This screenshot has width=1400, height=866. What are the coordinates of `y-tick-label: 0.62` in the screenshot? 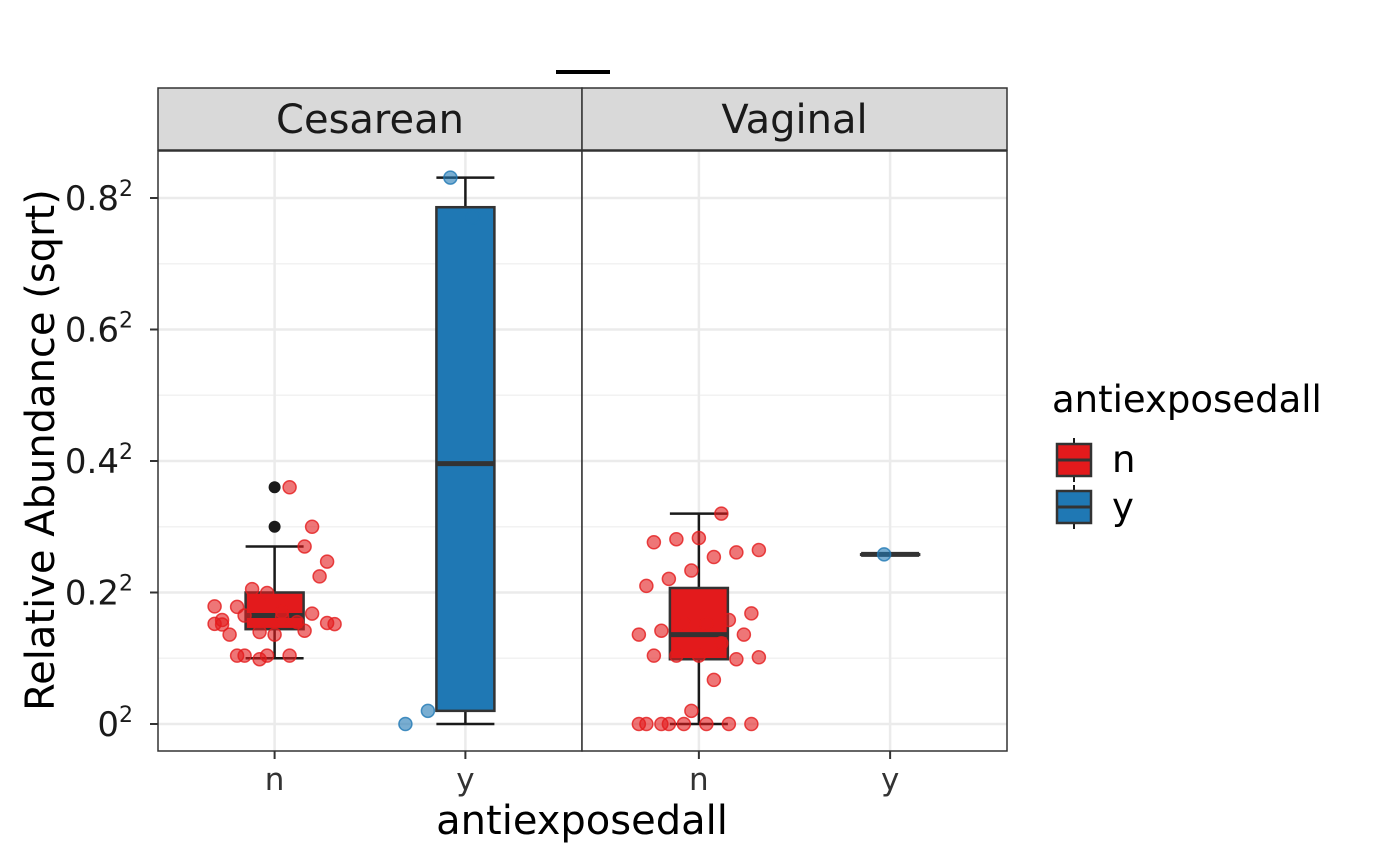 It's located at (99, 330).